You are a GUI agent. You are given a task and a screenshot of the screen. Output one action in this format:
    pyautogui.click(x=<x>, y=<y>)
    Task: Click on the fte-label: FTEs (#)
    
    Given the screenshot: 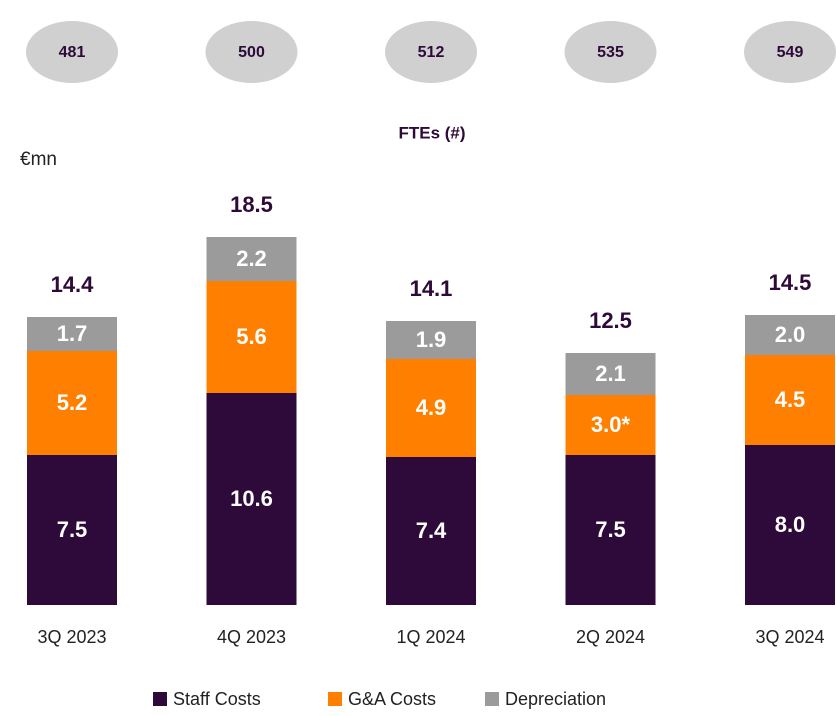 What is the action you would take?
    pyautogui.click(x=431, y=132)
    